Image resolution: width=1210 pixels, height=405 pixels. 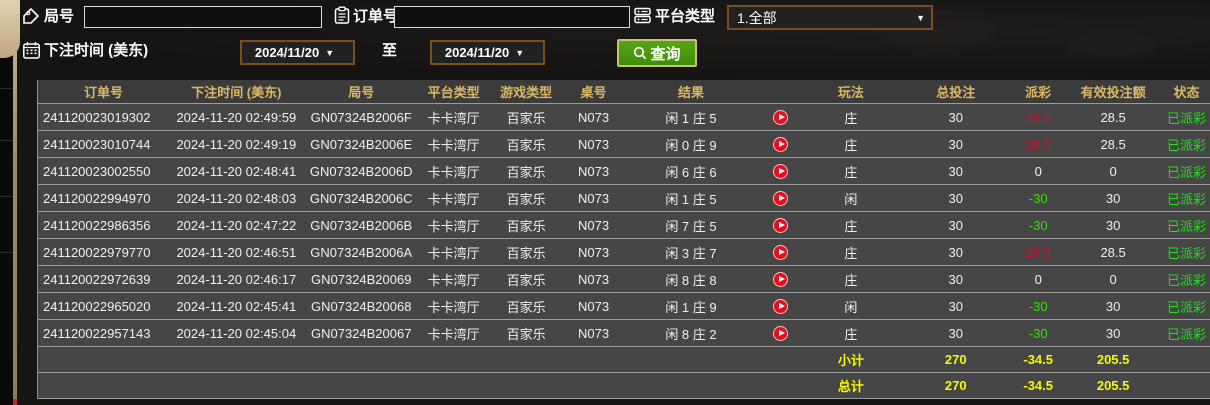 I want to click on round-number-input, so click(x=203, y=17).